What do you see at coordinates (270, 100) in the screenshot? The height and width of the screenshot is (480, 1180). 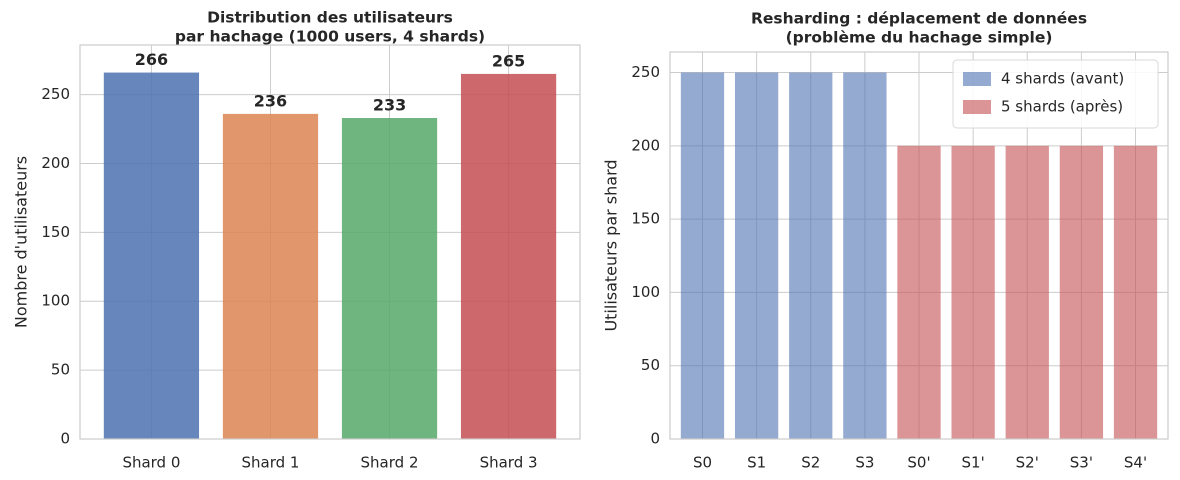 I see `value-label: 236` at bounding box center [270, 100].